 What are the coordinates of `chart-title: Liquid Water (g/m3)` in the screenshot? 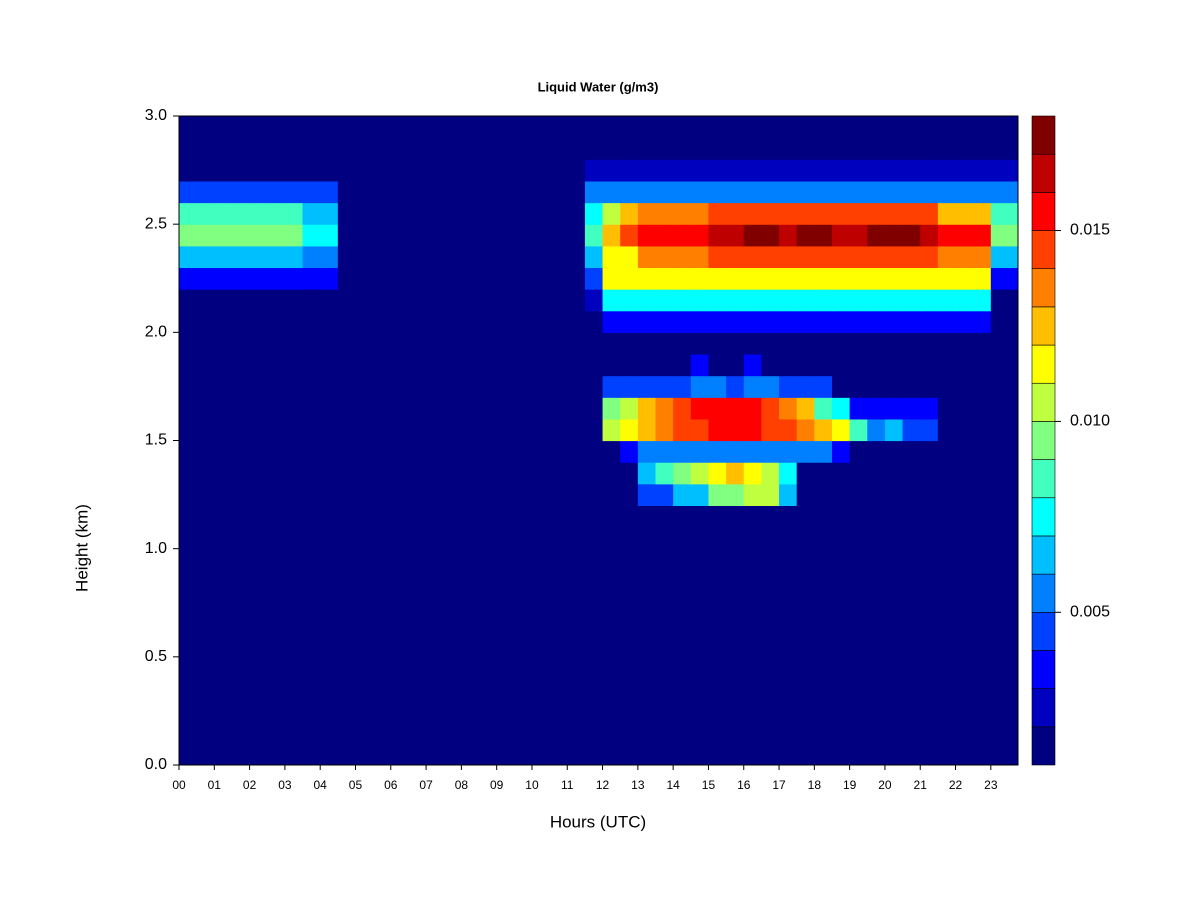 It's located at (598, 86).